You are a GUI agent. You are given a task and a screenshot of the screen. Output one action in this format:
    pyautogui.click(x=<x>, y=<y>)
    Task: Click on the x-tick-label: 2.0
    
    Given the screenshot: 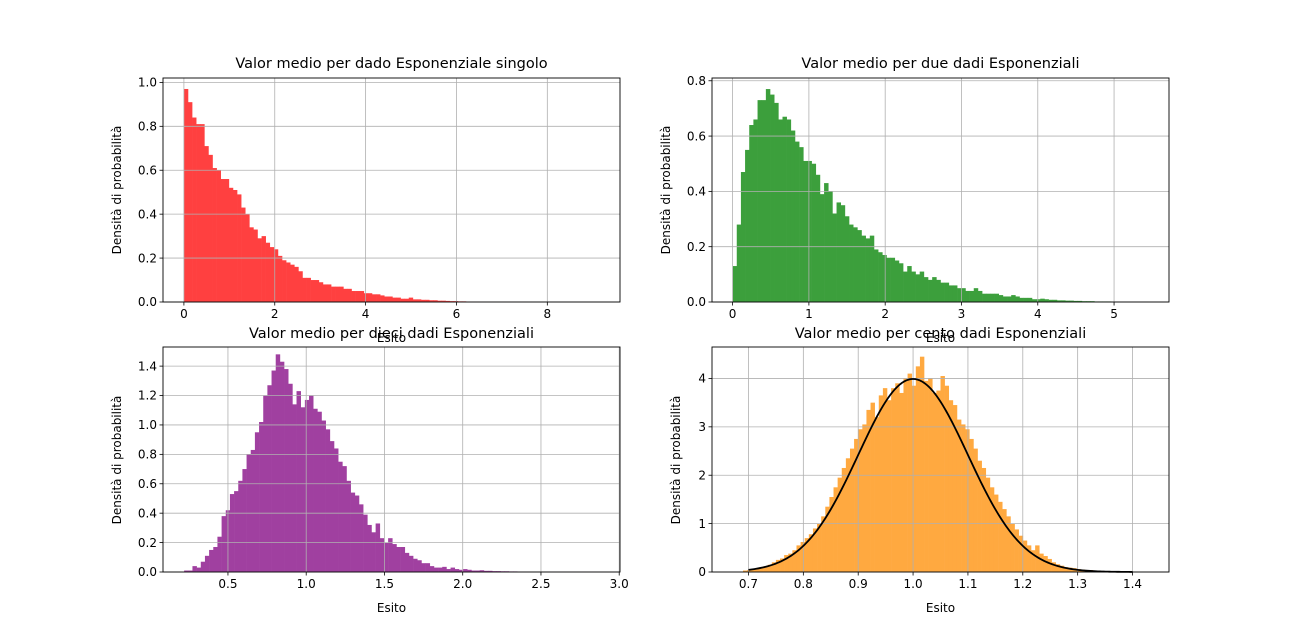 What is the action you would take?
    pyautogui.click(x=462, y=584)
    